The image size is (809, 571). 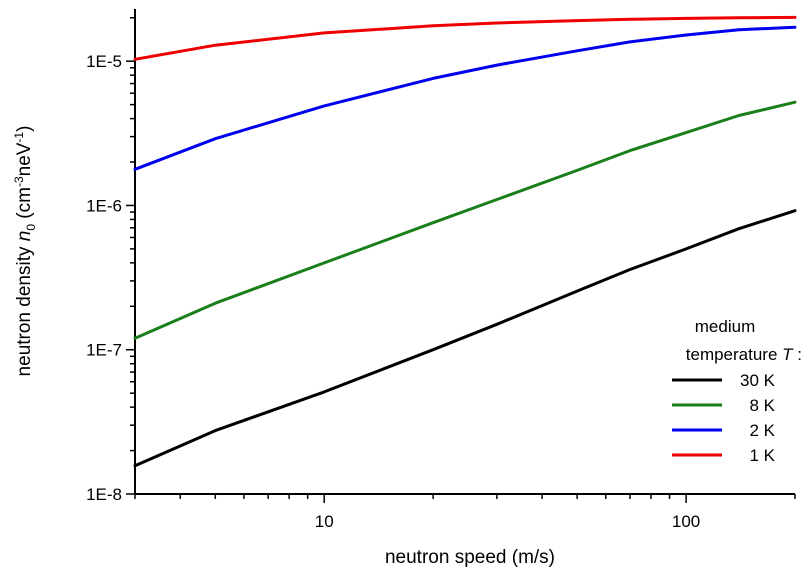 I want to click on y-tick-label: 1E-8, so click(x=104, y=494).